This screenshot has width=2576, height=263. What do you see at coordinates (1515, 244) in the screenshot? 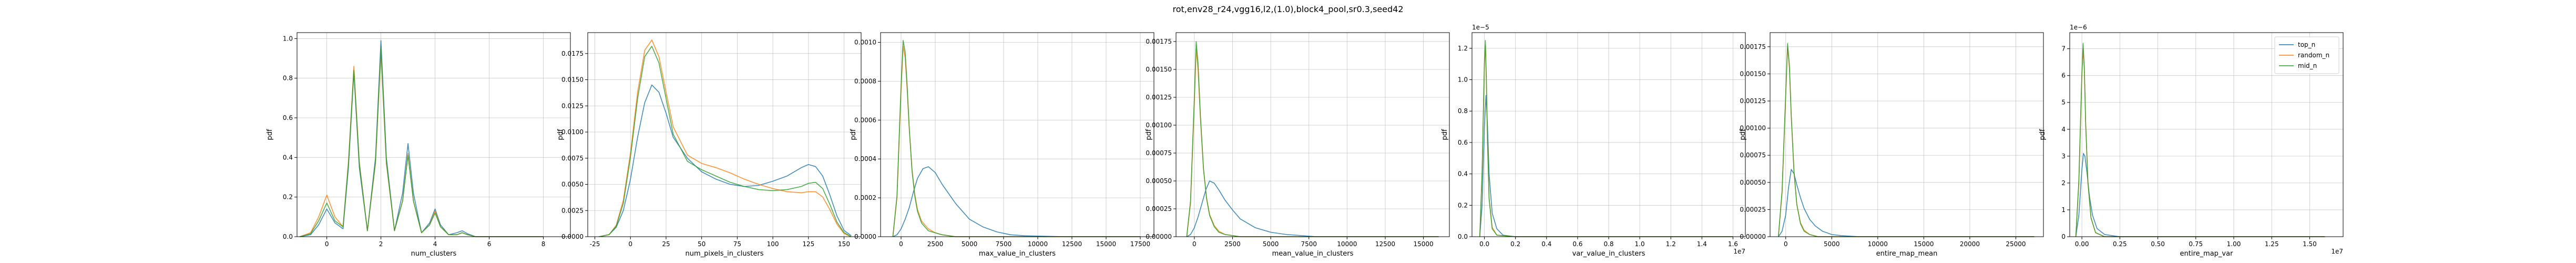
I see `x-tick-label: 0.2` at bounding box center [1515, 244].